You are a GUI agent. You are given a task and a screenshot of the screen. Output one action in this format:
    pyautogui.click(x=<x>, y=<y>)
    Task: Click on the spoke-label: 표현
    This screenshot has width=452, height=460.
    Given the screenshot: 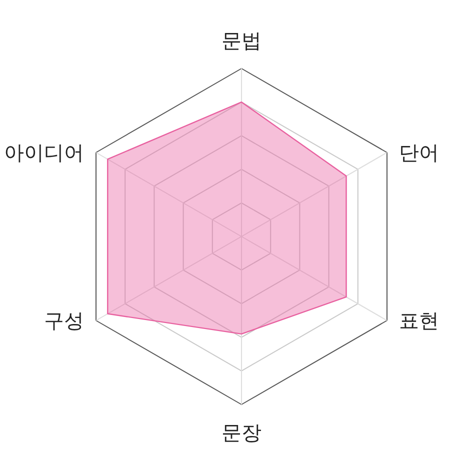 What is the action you would take?
    pyautogui.click(x=418, y=320)
    